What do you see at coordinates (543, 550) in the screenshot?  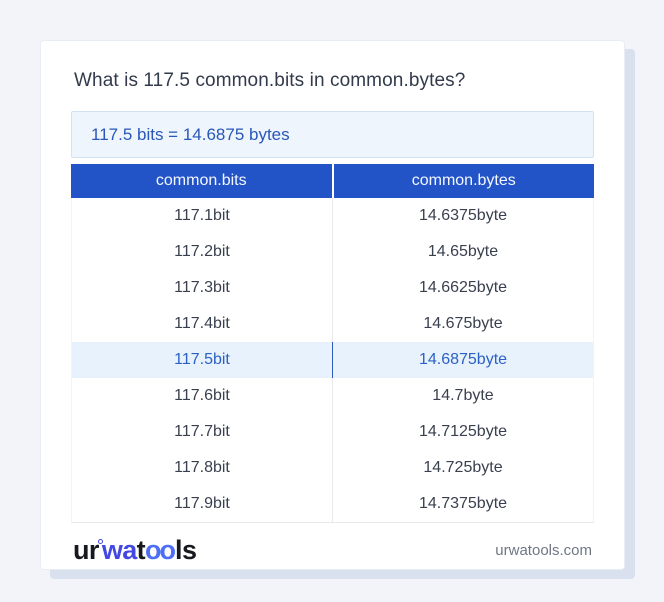 I see `footer-domain: urwatools.com` at bounding box center [543, 550].